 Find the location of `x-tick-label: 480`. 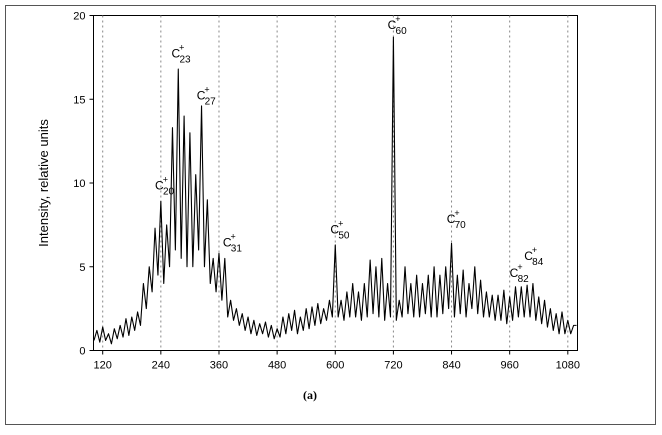

x-tick-label: 480 is located at coordinates (277, 366).